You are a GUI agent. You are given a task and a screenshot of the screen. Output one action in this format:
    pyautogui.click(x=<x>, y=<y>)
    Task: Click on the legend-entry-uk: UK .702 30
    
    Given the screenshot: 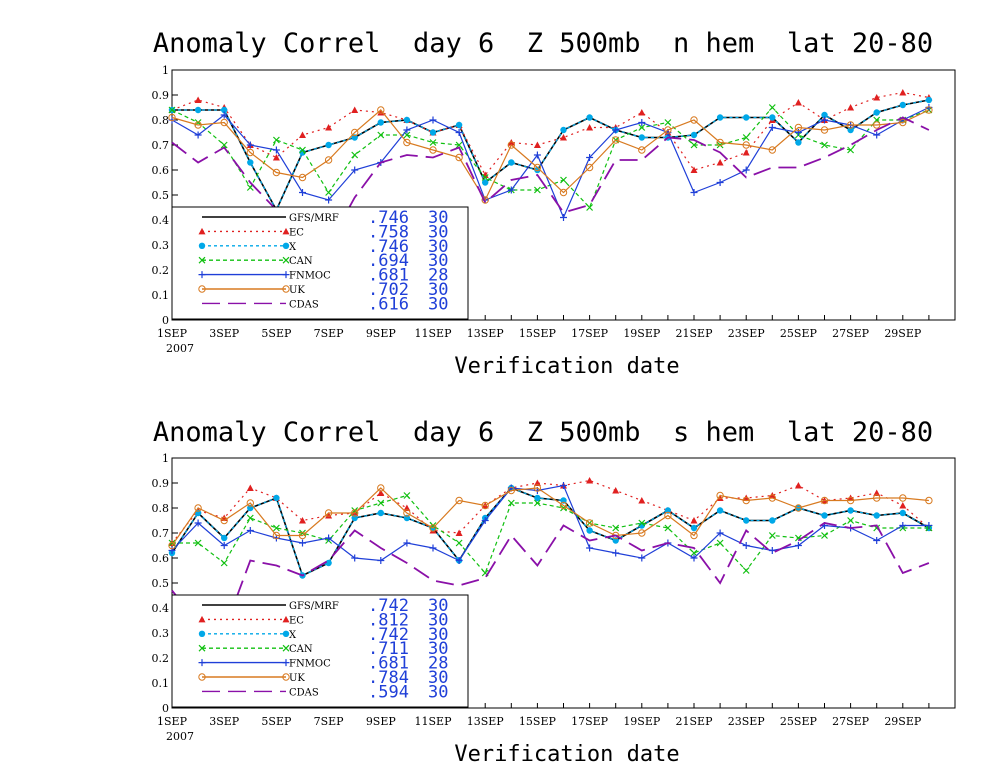 What is the action you would take?
    pyautogui.click(x=323, y=290)
    